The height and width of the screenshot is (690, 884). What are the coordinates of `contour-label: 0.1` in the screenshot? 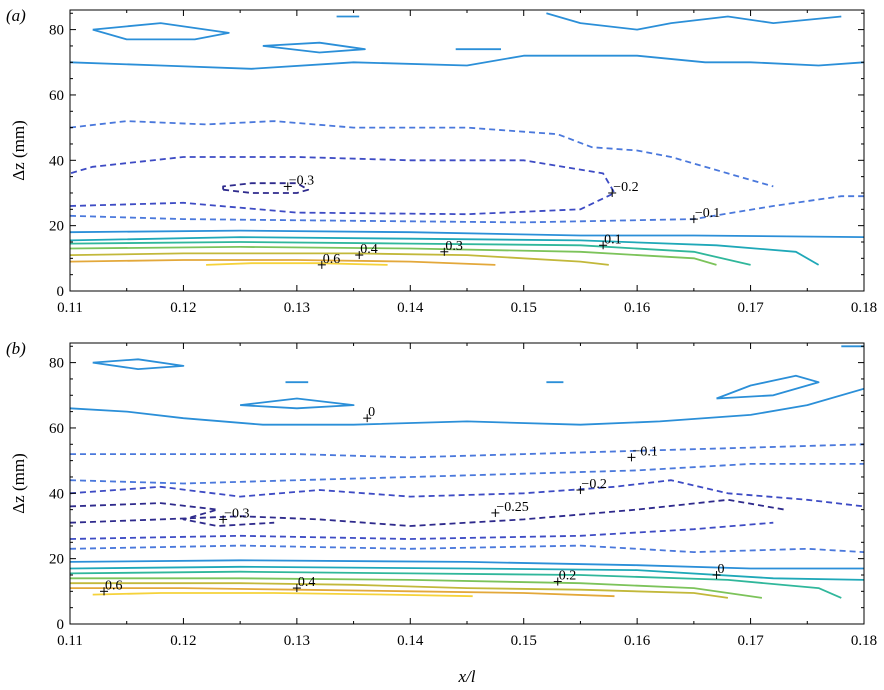 It's located at (613, 239).